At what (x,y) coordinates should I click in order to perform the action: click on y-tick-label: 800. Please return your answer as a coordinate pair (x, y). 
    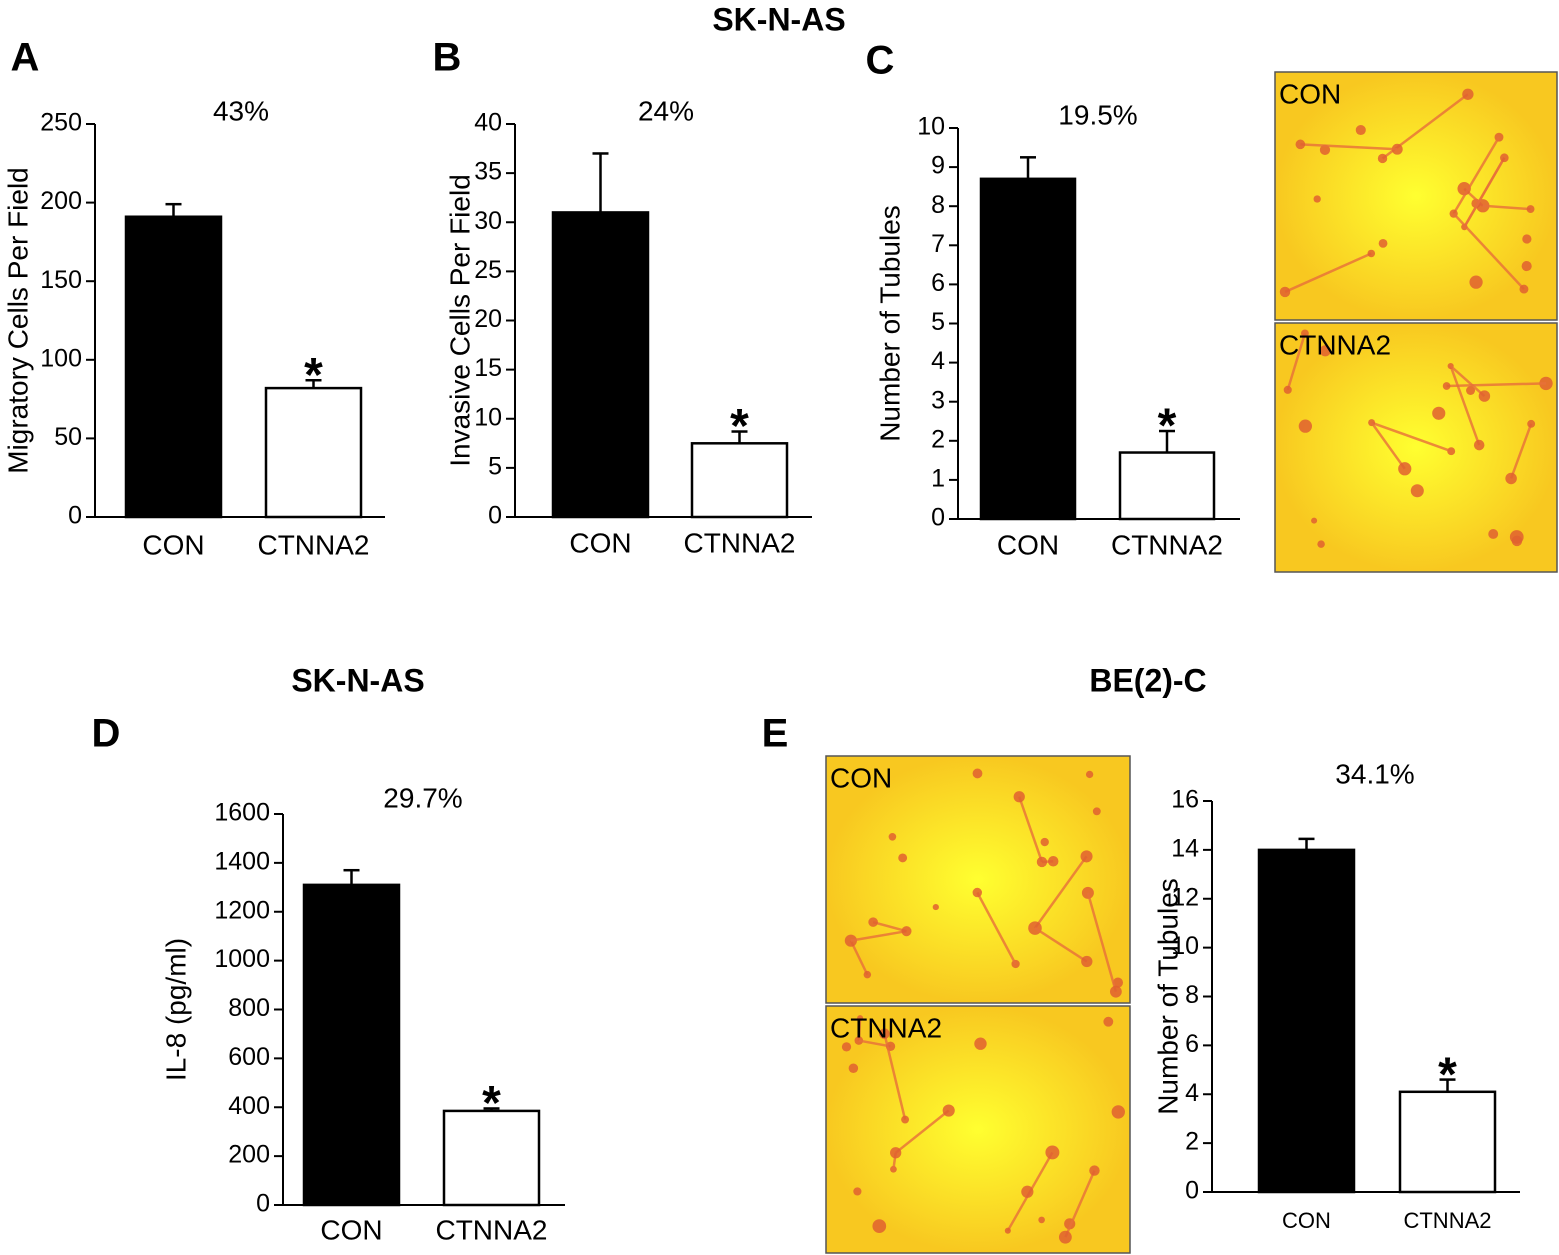
    Looking at the image, I should click on (249, 1008).